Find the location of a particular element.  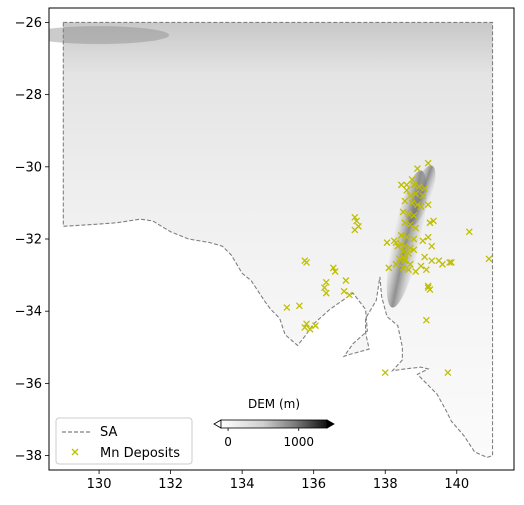

x-tick-label: 130 is located at coordinates (99, 484).